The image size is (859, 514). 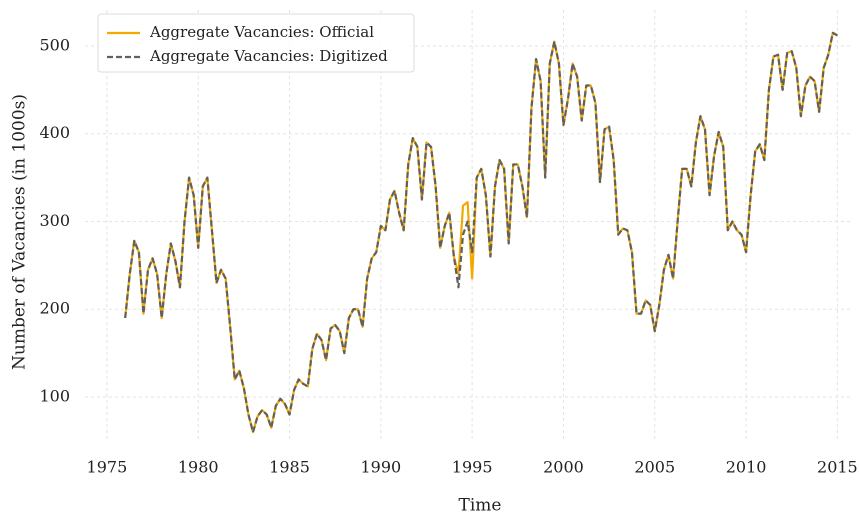 What do you see at coordinates (54, 396) in the screenshot?
I see `y-tick-label: 100` at bounding box center [54, 396].